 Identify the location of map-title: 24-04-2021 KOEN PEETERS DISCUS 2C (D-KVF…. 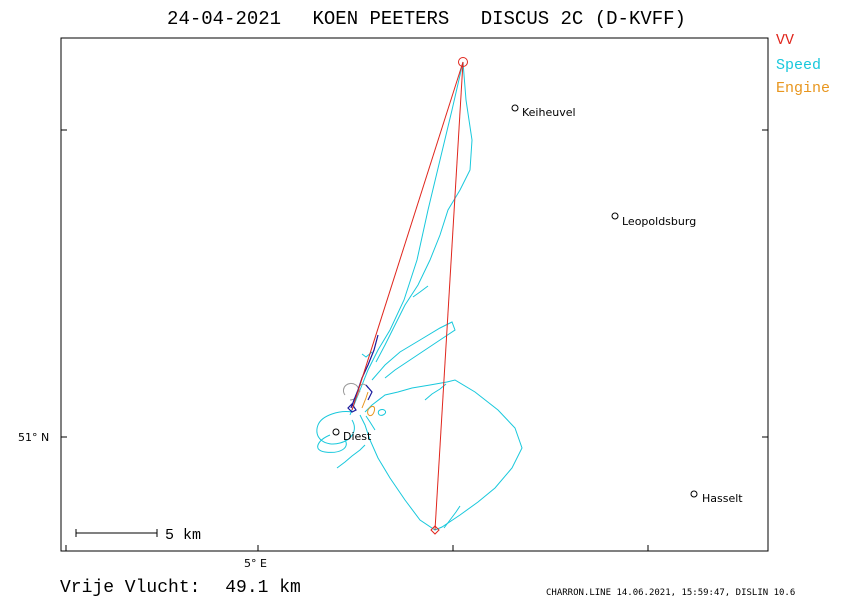
(426, 19).